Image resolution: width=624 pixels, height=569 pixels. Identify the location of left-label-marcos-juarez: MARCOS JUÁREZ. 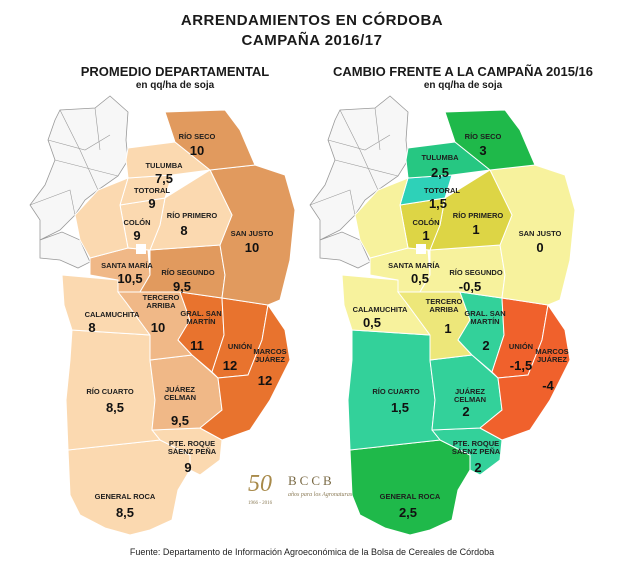
(269, 355).